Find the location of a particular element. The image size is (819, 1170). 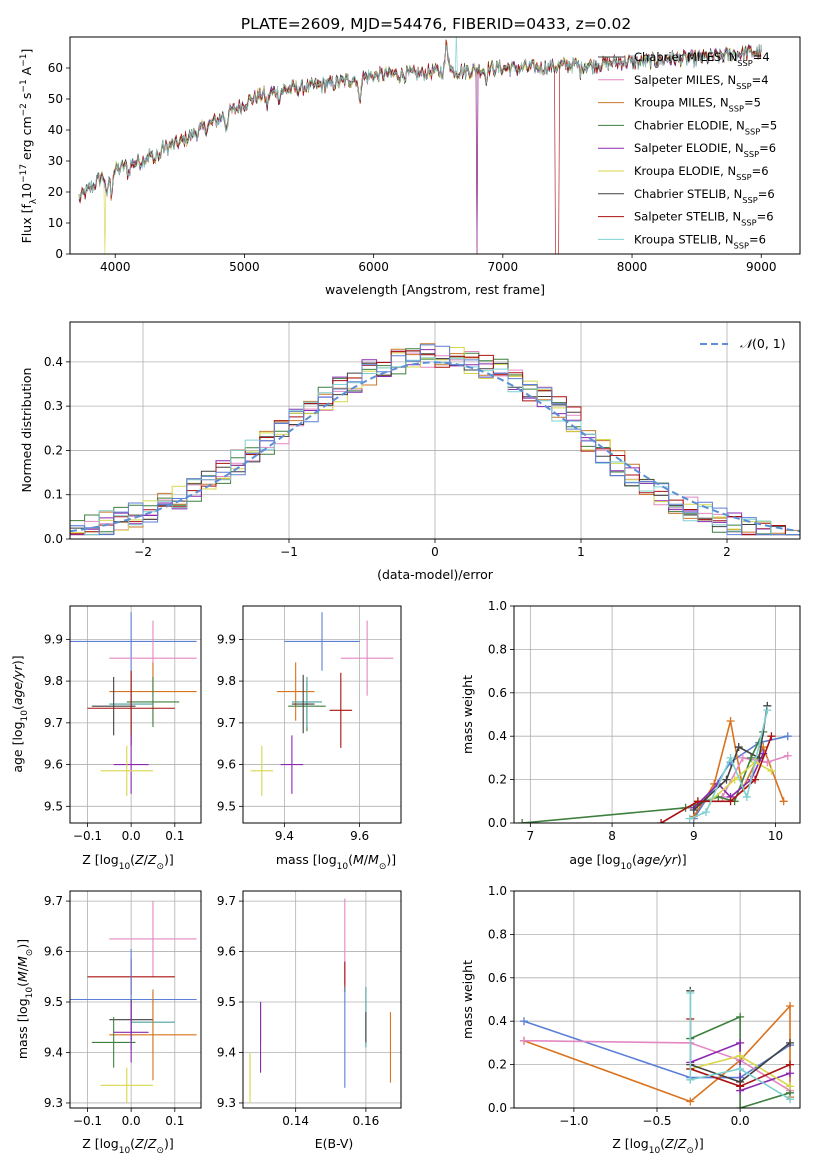

x-tick-label: −1 is located at coordinates (289, 552).